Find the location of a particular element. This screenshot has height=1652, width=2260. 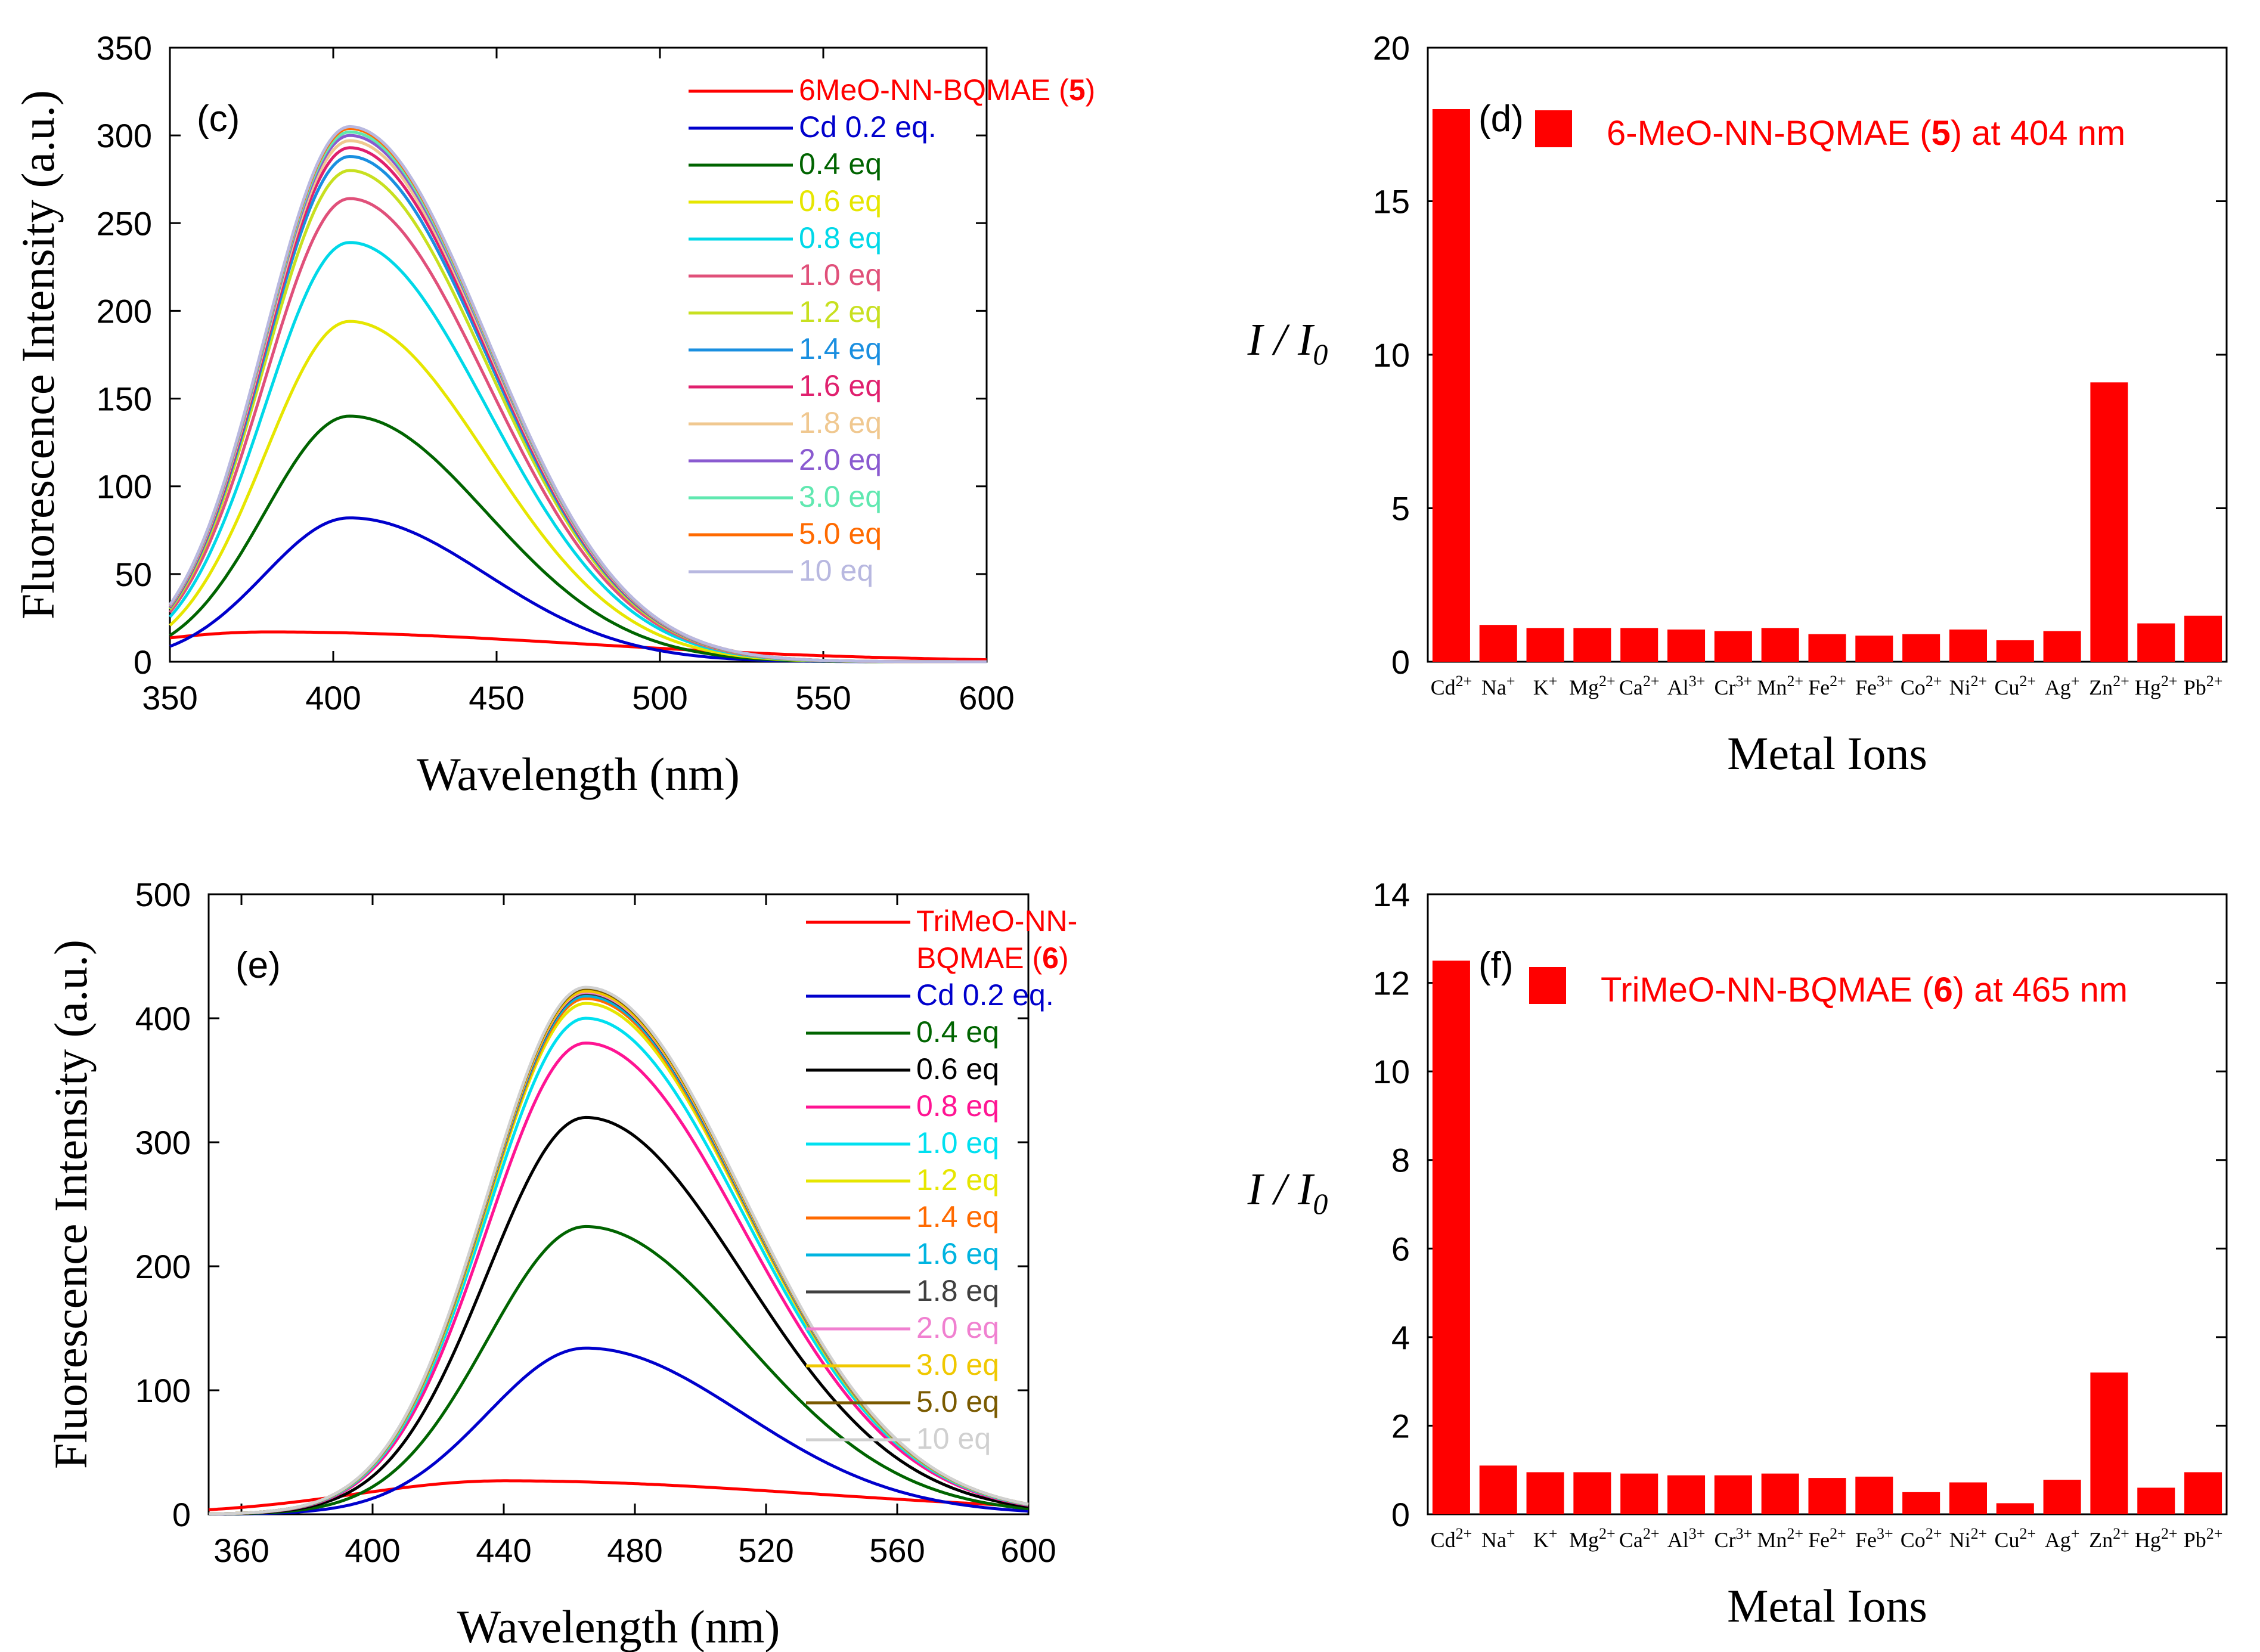

legend-entry-label: TriMeO-NN- is located at coordinates (997, 921).